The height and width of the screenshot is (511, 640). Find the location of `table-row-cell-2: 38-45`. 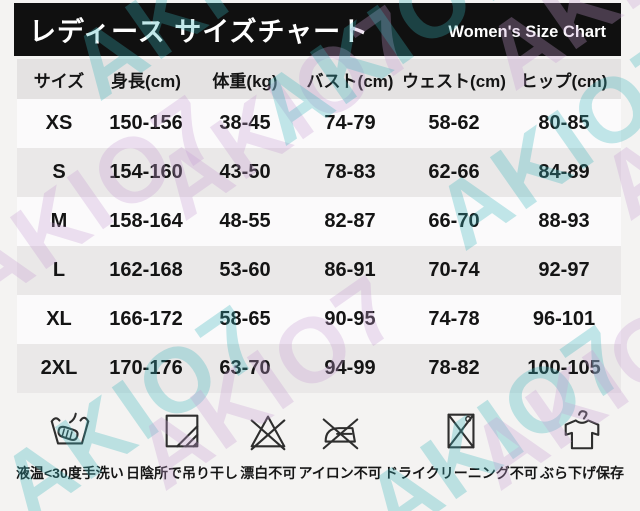

table-row-cell-2: 38-45 is located at coordinates (245, 123).